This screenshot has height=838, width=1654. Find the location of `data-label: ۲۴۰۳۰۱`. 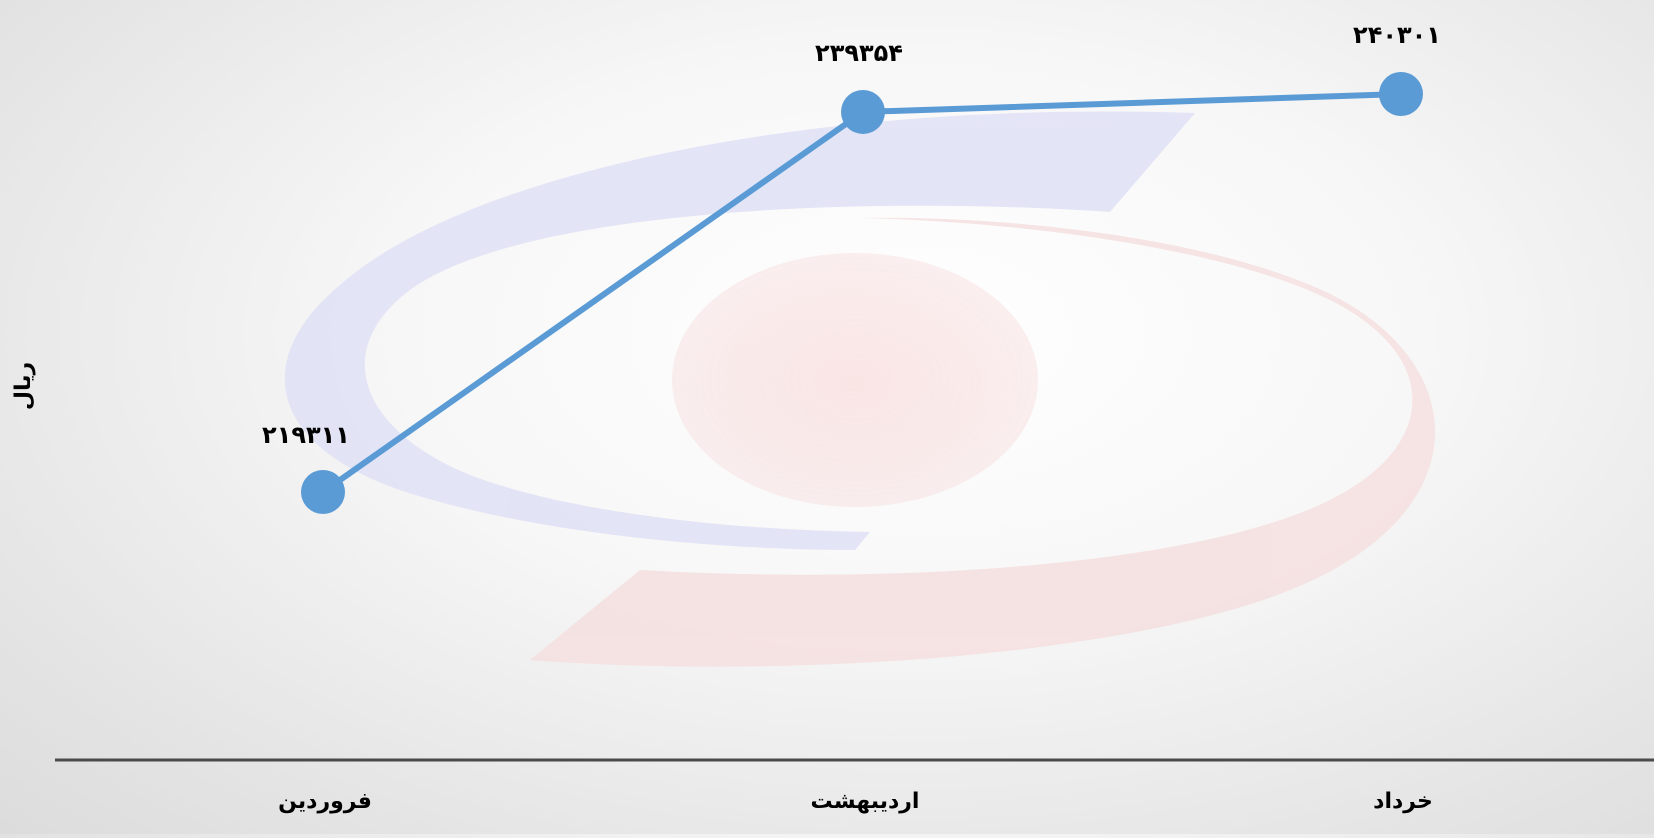

data-label: ۲۴۰۳۰۱ is located at coordinates (1397, 35).